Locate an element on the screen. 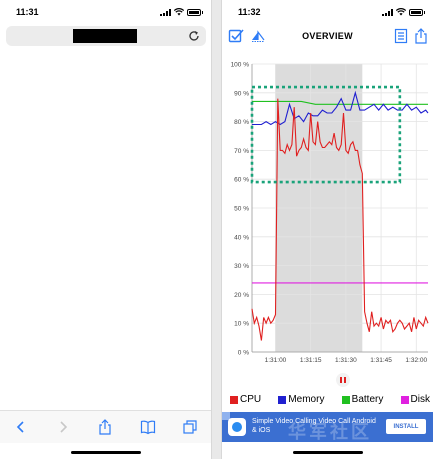 This screenshot has width=433, height=459. x-tick-label: 1:31:45 is located at coordinates (381, 360).